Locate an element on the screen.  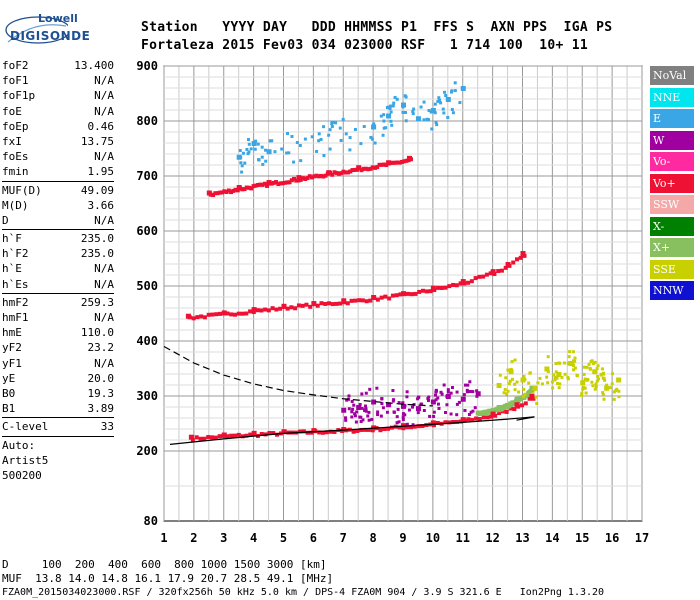
y-tick-label: 900 is located at coordinates (147, 66).